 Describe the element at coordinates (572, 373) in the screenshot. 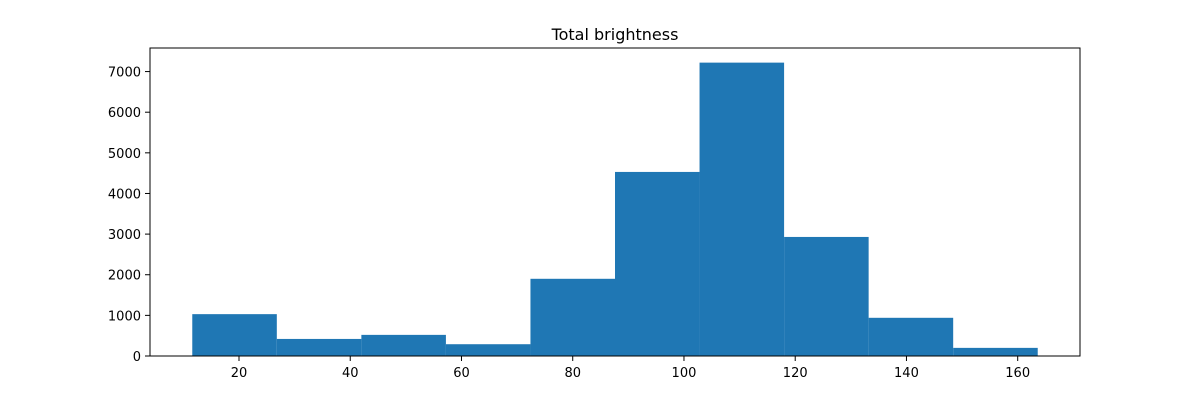

I see `x-tick-label: 80` at that location.